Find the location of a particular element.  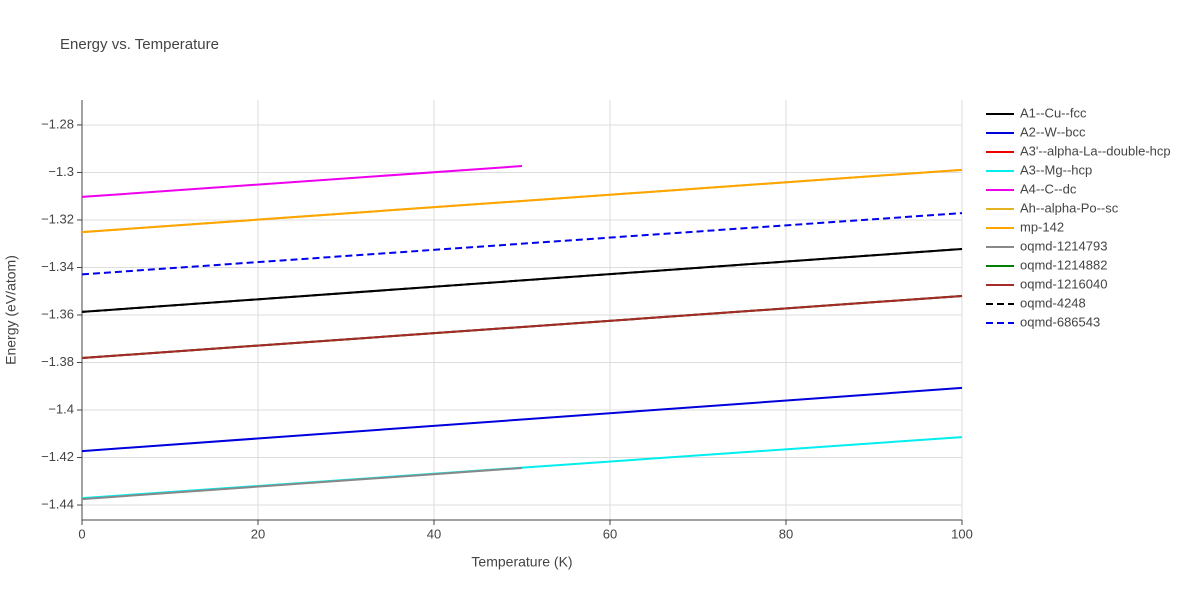

y-tick-label: −1.3 is located at coordinates (61, 171).